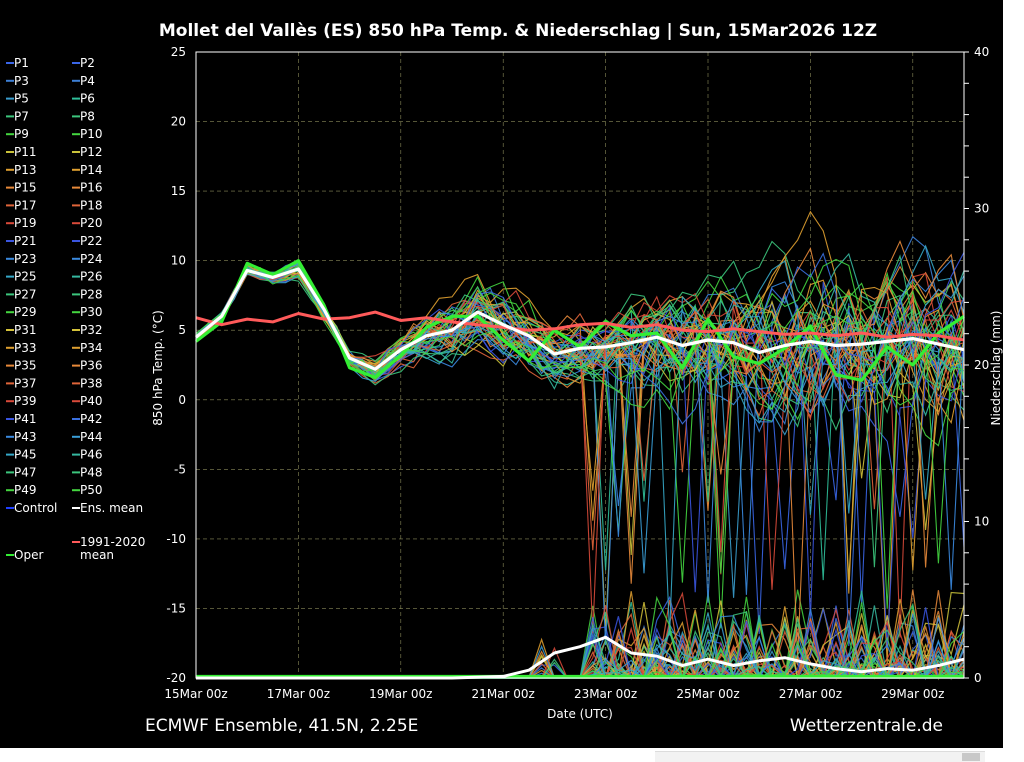 The image size is (1024, 762). Describe the element at coordinates (25, 277) in the screenshot. I see `legend-label: P25` at that location.